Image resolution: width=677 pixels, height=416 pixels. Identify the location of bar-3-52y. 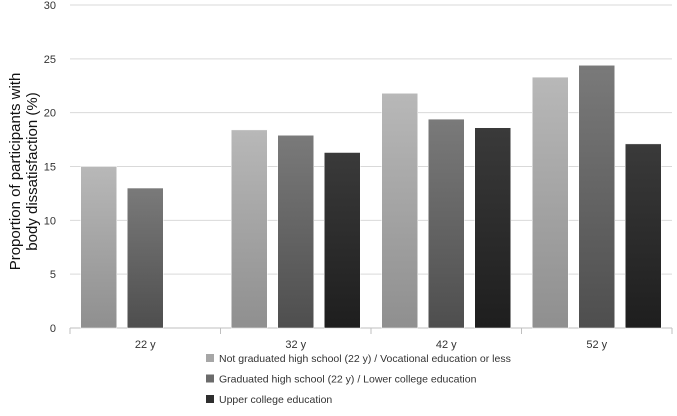
(643, 236).